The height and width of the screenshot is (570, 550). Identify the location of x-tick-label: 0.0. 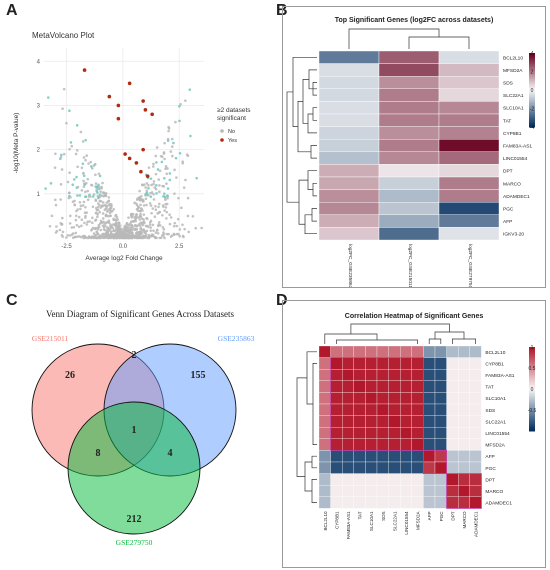
(123, 247).